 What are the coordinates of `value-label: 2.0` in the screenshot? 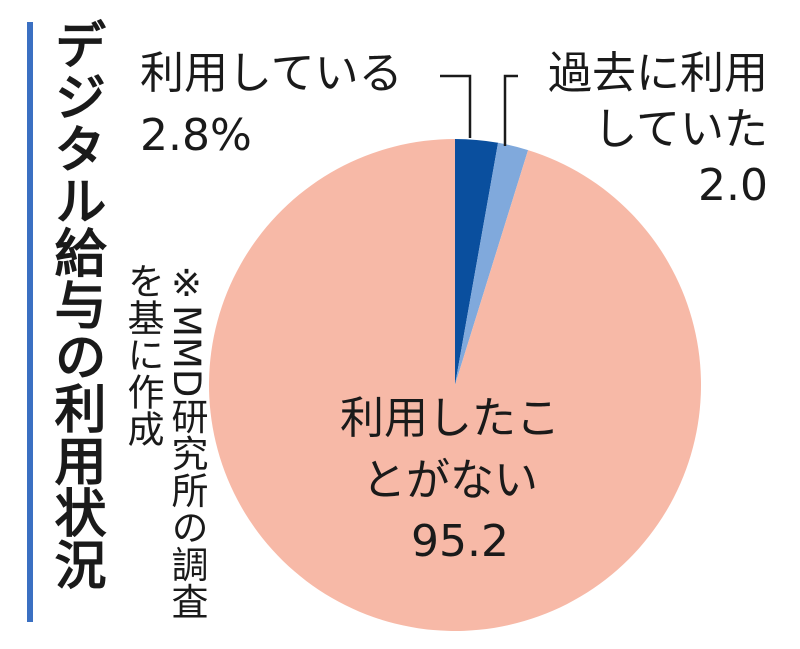 It's located at (733, 185).